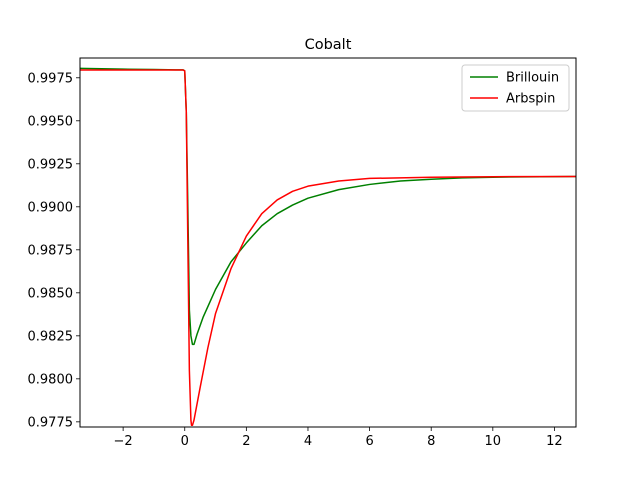  I want to click on legend-label-brillouin: Brillouin, so click(532, 78).